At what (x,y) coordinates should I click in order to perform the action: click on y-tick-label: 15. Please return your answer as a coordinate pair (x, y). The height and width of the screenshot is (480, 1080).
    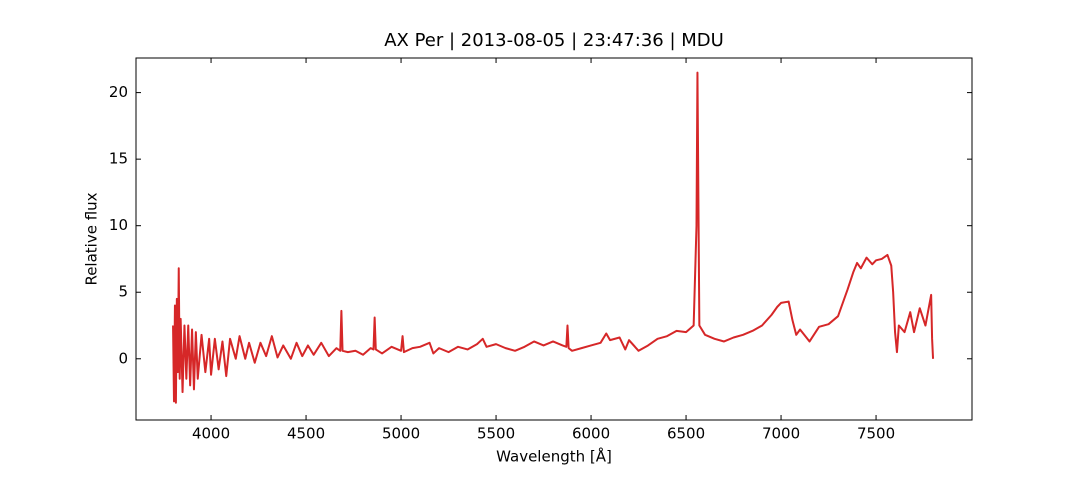
    Looking at the image, I should click on (118, 159).